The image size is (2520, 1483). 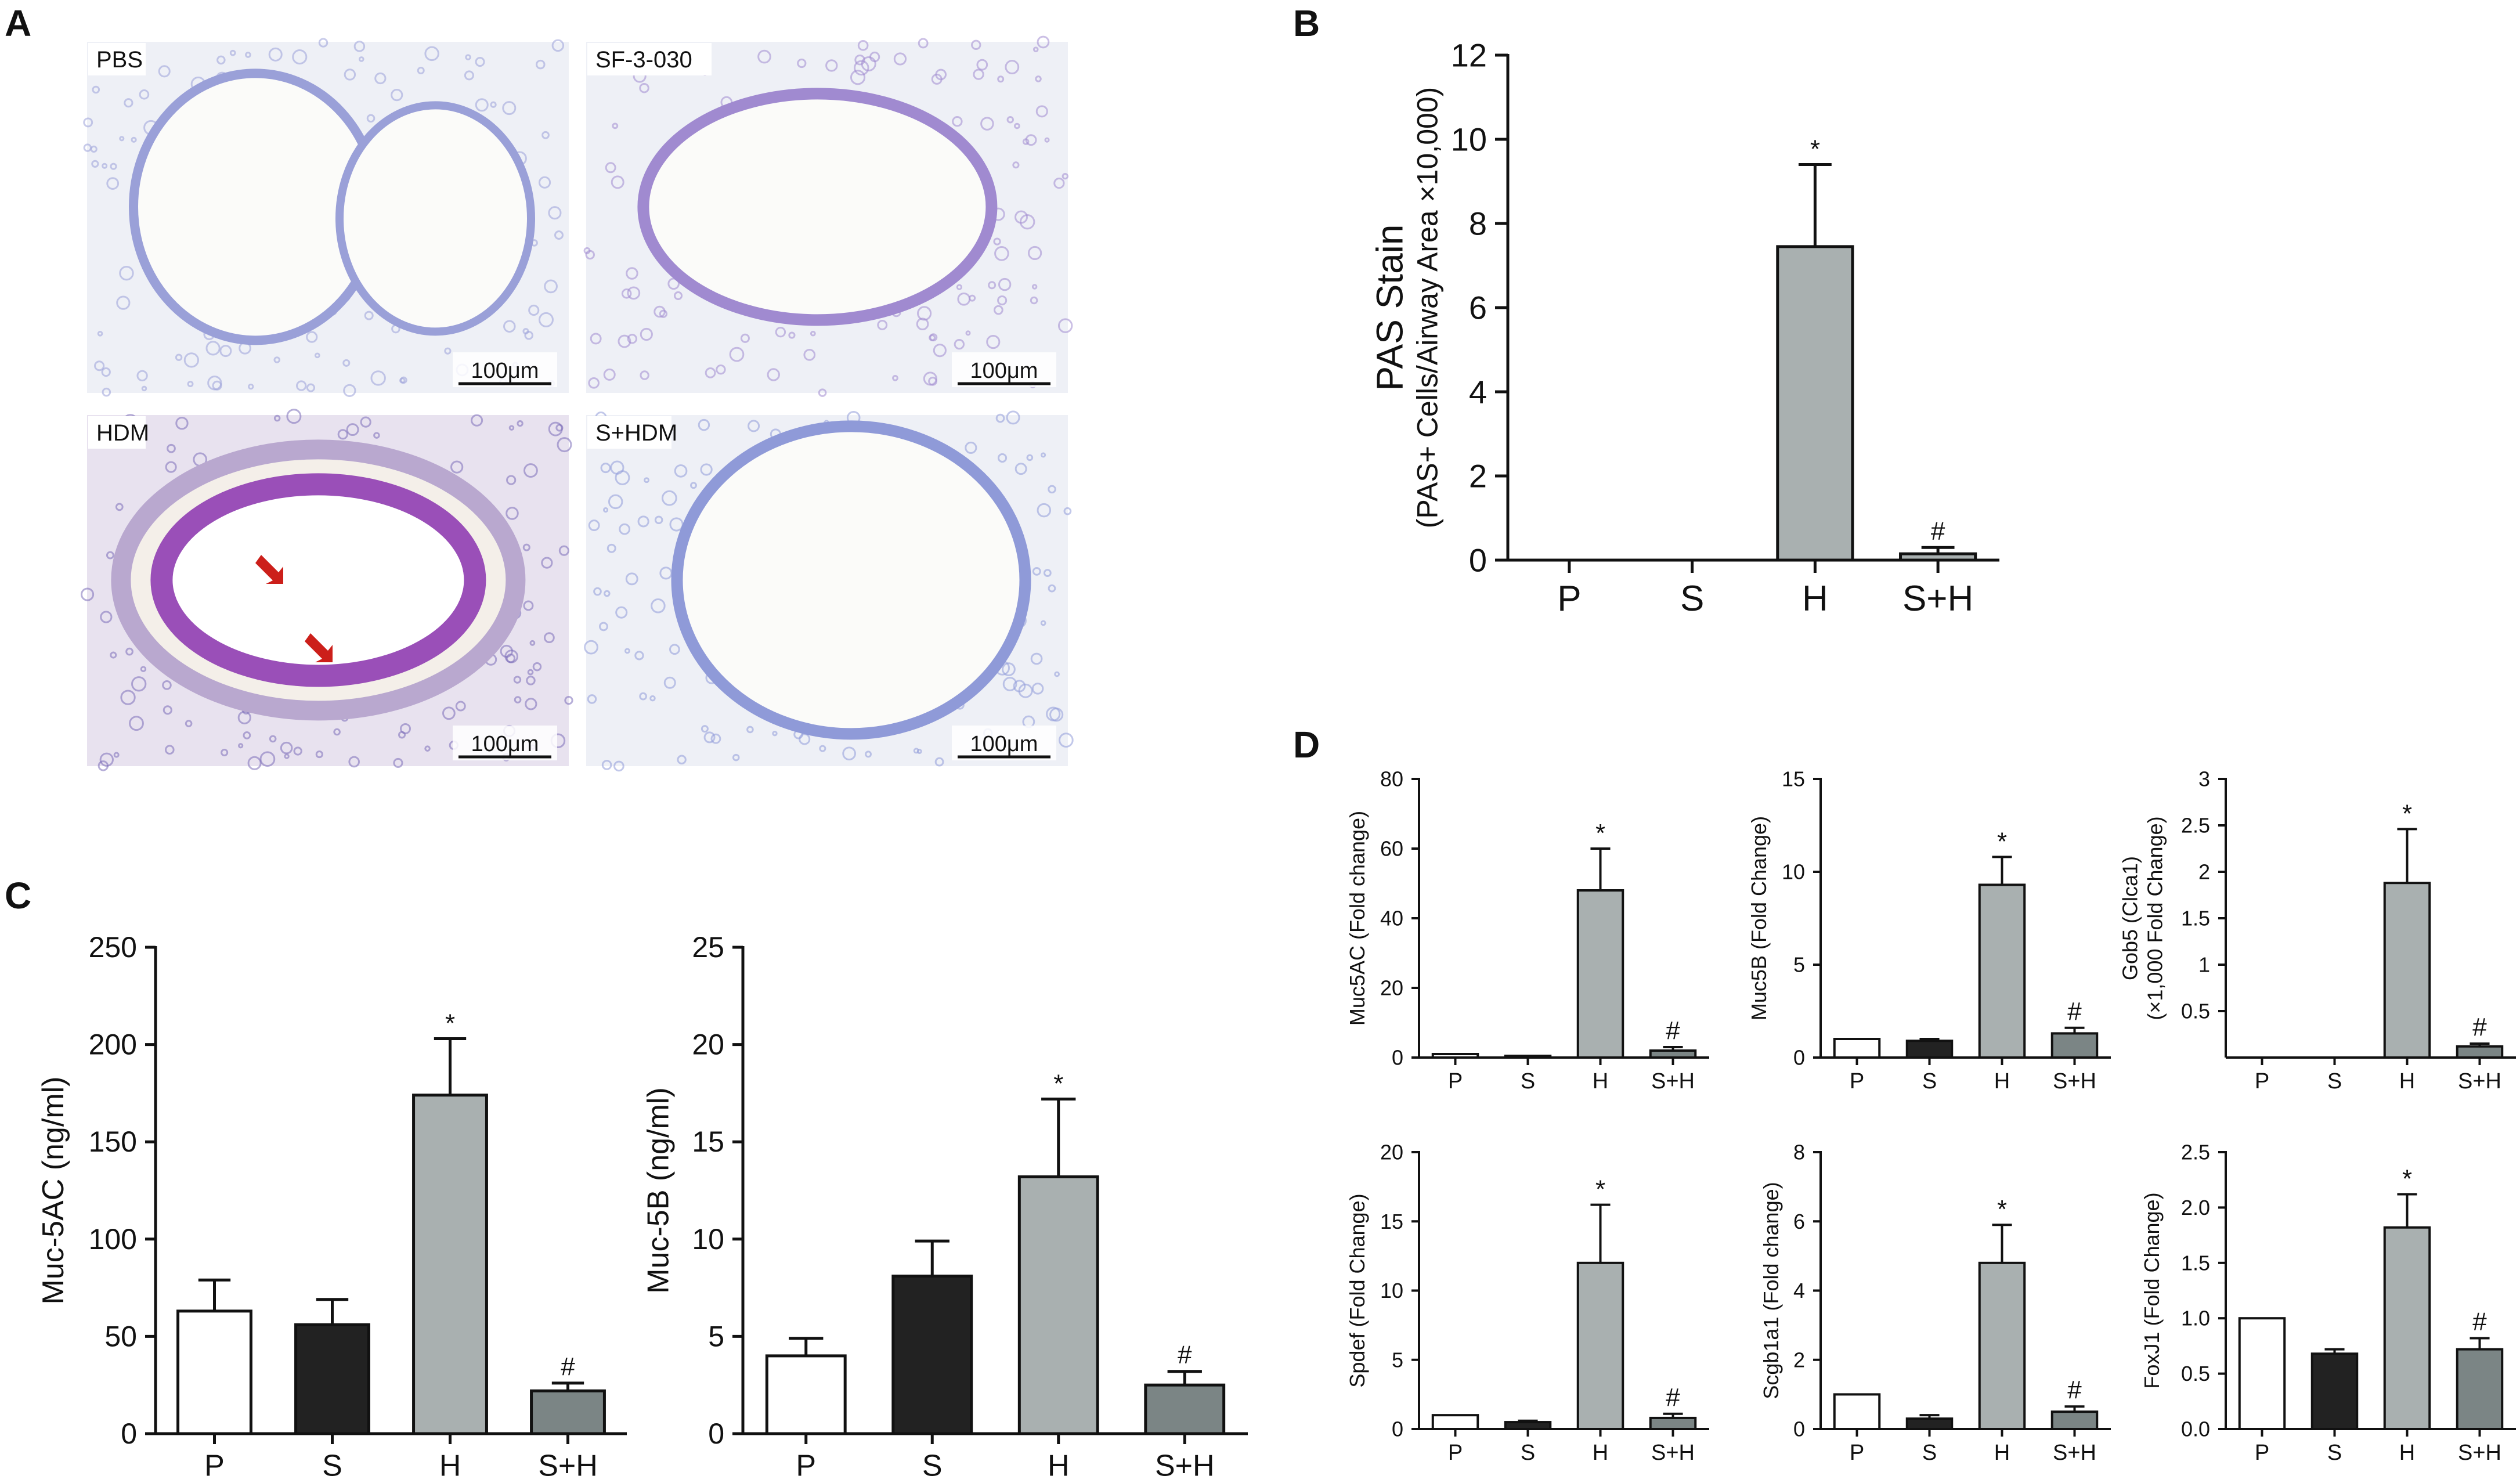 I want to click on bar-s, so click(x=332, y=1379).